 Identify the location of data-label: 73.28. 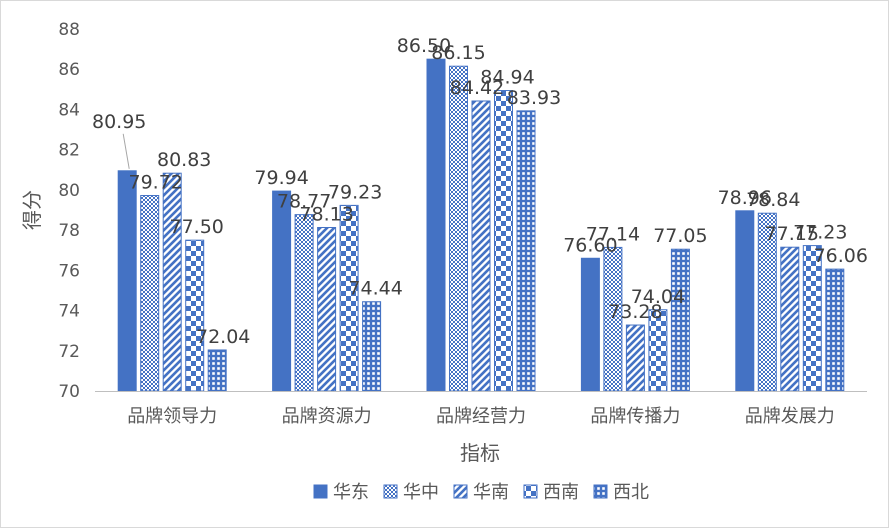
(635, 312).